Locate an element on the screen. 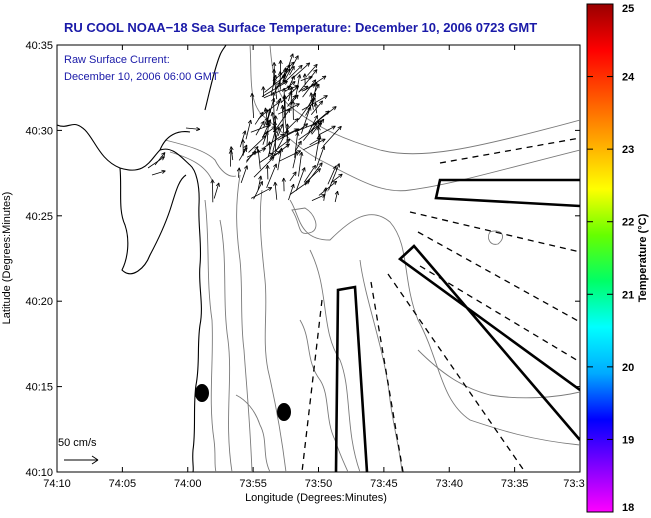 The image size is (651, 518). y-tick-label: 40:35 is located at coordinates (39, 46).